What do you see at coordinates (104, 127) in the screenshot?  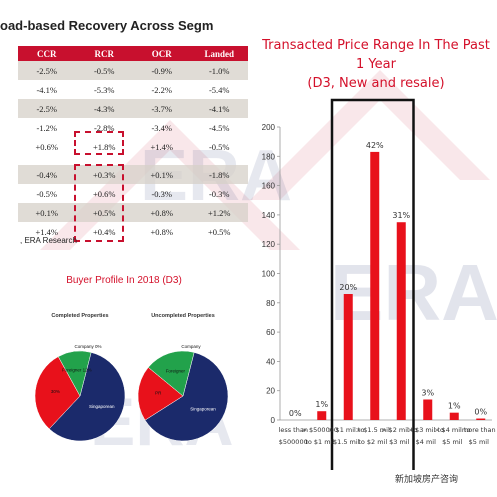 I see `table-cell: -2.8%` at bounding box center [104, 127].